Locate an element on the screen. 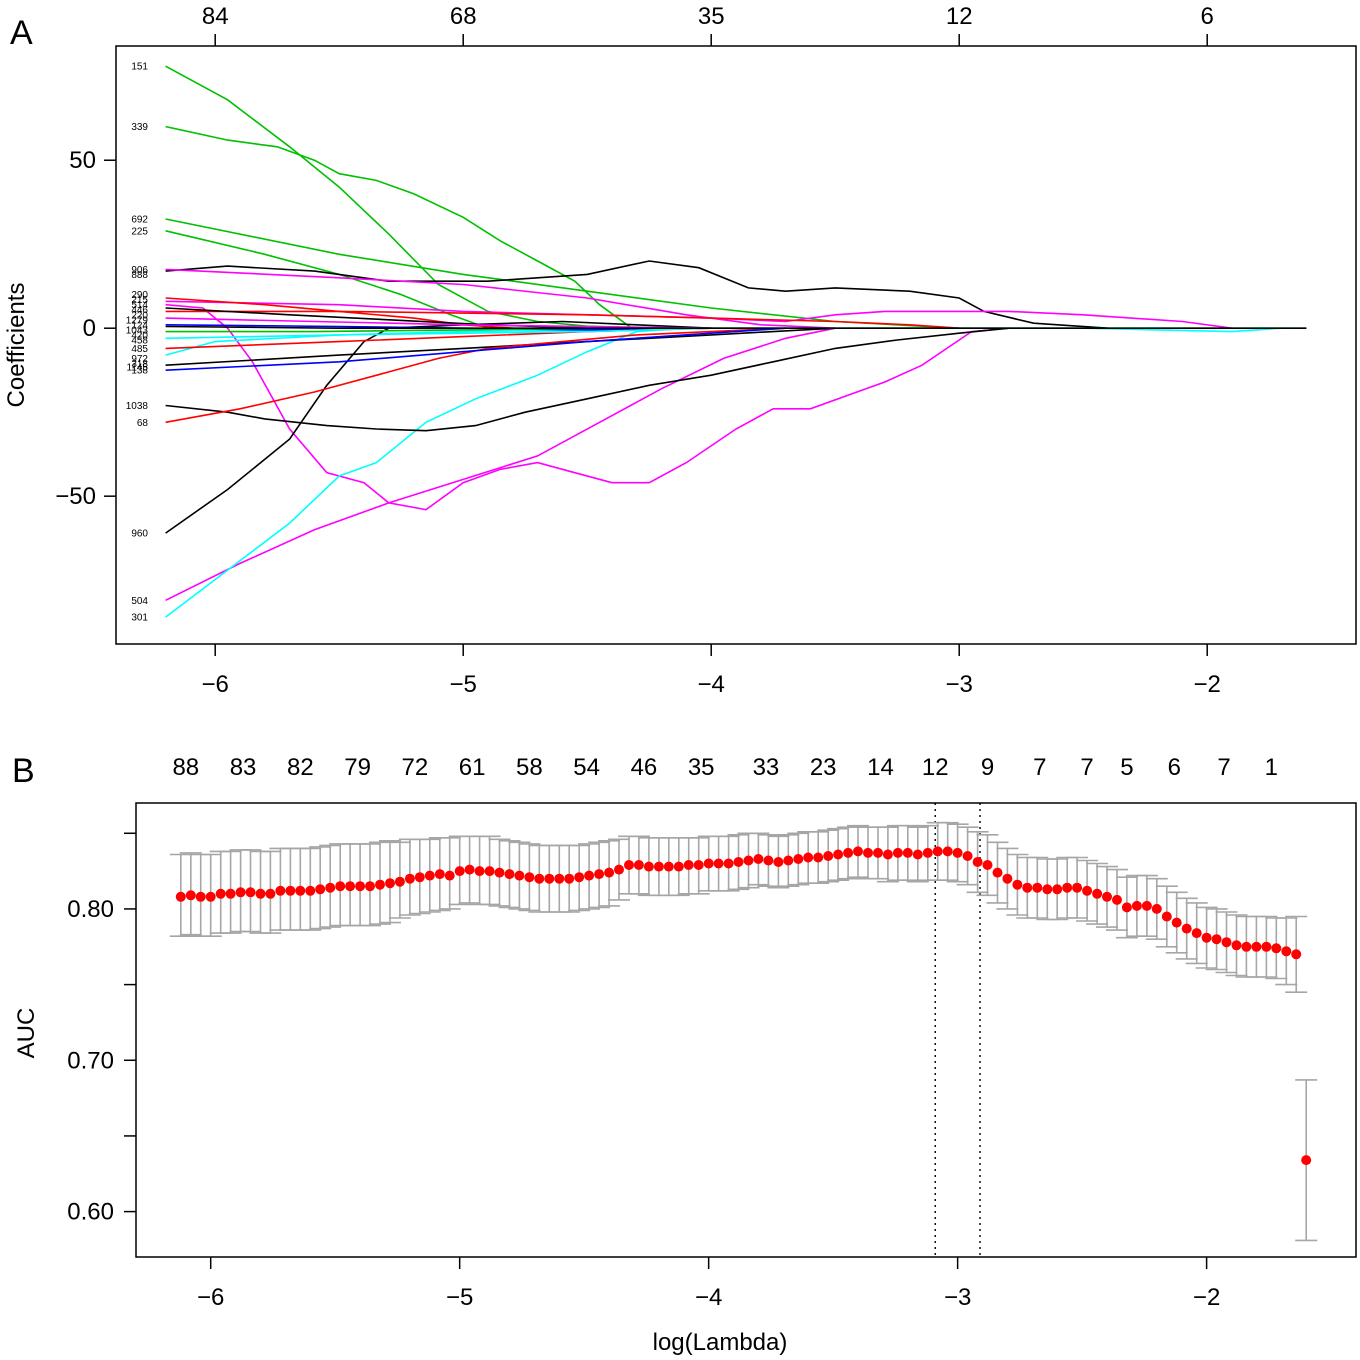 This screenshot has width=1360, height=1360. top-tick-label: 83 is located at coordinates (243, 767).